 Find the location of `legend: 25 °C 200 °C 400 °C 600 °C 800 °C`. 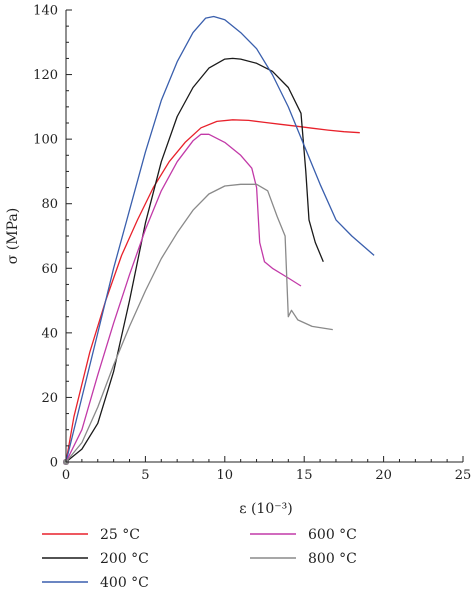

legend: 25 °C 200 °C 400 °C 600 °C 800 °C is located at coordinates (199, 559).